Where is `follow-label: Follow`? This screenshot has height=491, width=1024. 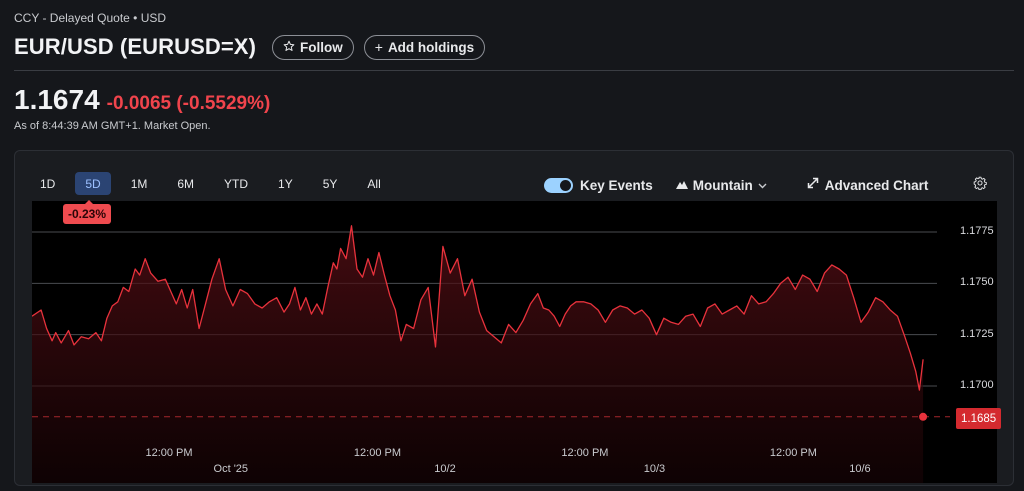 follow-label: Follow is located at coordinates (321, 47).